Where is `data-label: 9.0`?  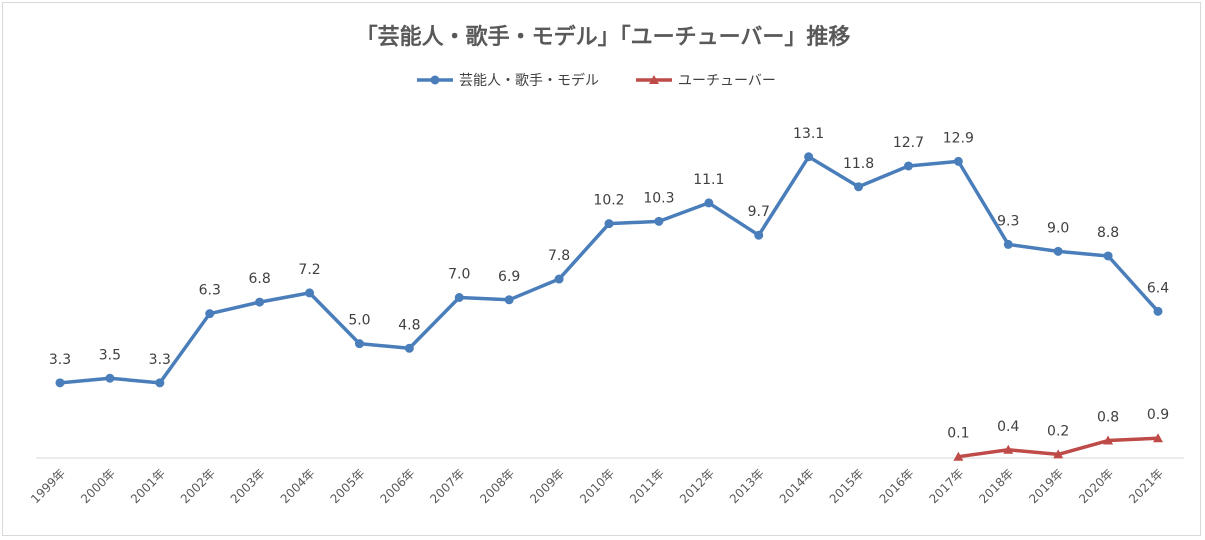 data-label: 9.0 is located at coordinates (1058, 228).